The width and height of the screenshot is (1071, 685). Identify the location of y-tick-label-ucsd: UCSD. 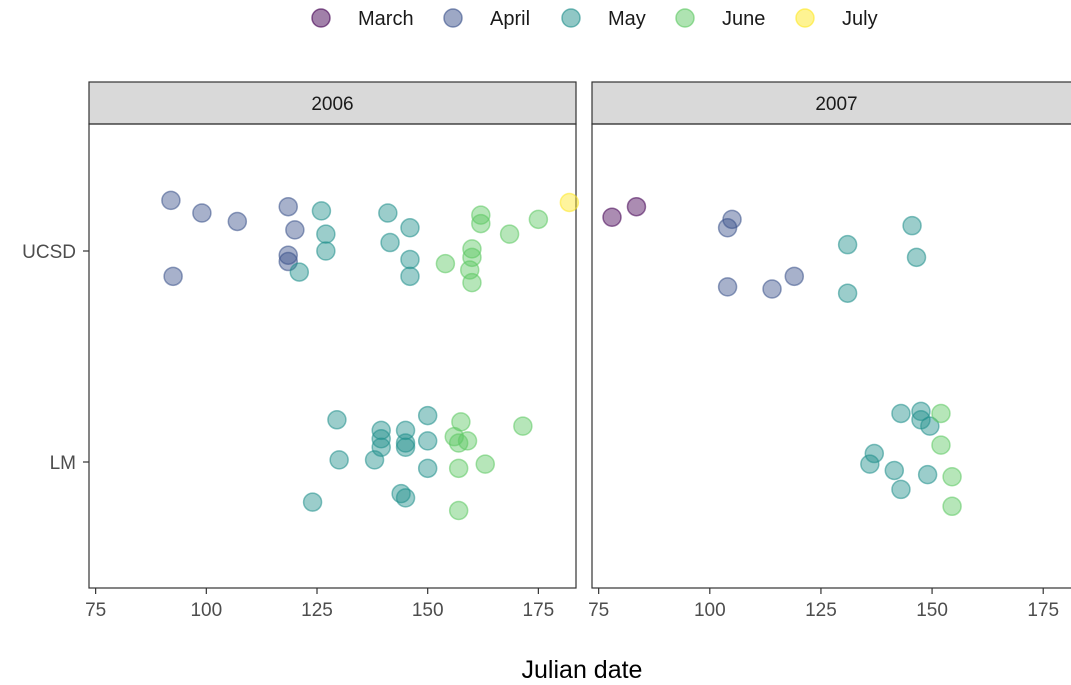
(49, 252).